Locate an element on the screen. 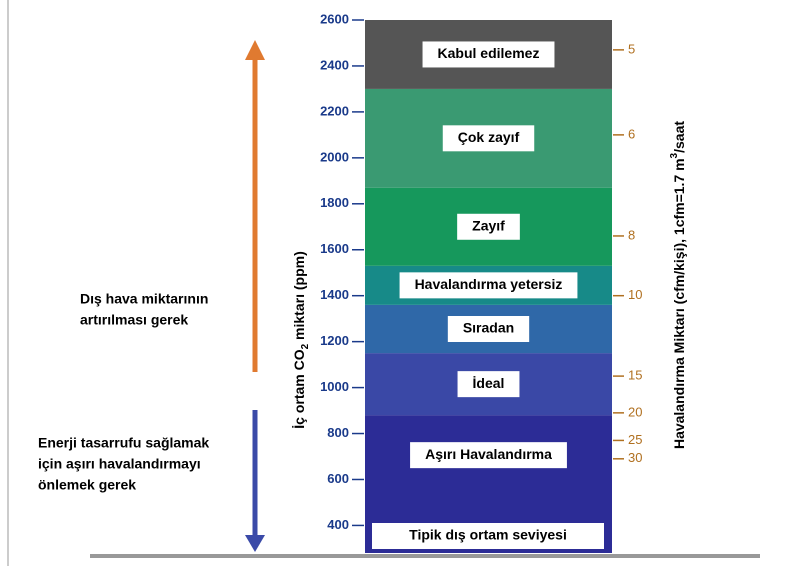  y2-tick-label: 15 is located at coordinates (635, 375).